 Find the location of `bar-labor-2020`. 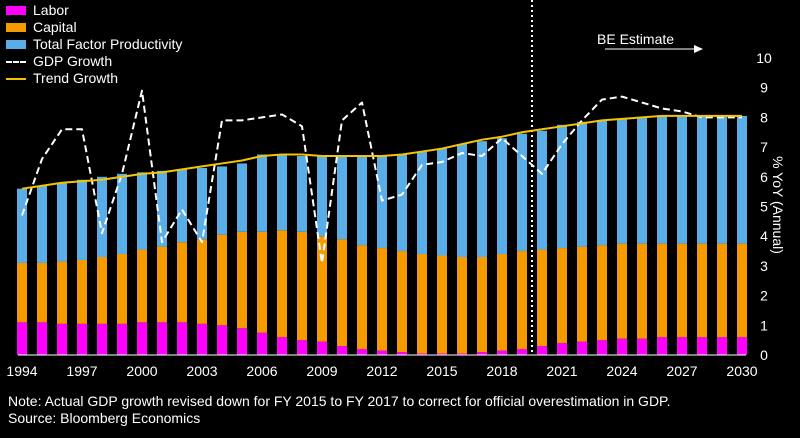

bar-labor-2020 is located at coordinates (542, 350).